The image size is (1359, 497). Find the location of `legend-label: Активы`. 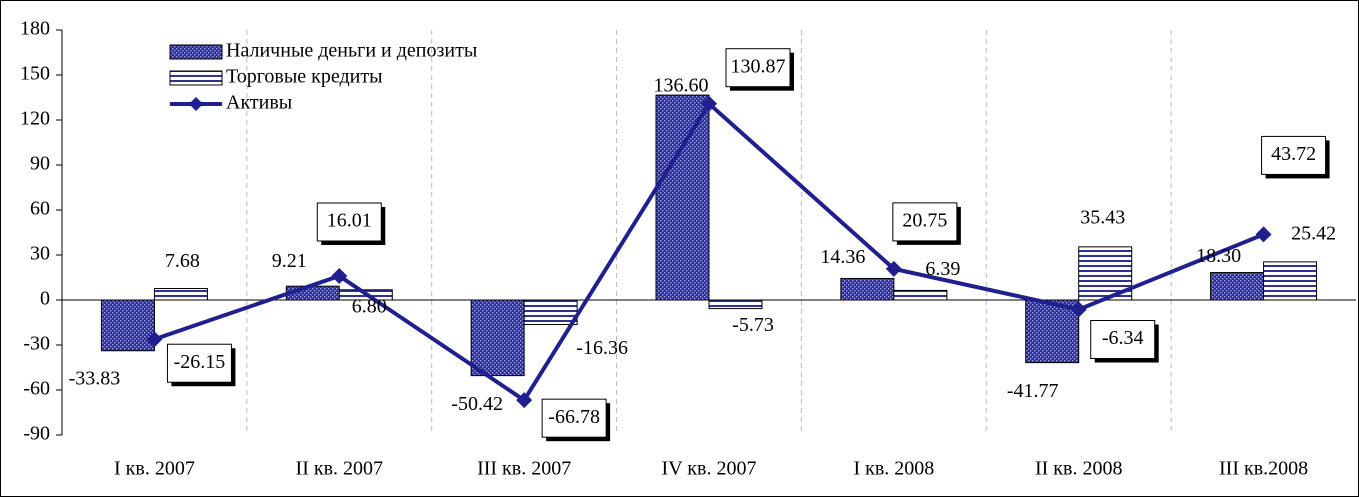

legend-label: Активы is located at coordinates (259, 103).